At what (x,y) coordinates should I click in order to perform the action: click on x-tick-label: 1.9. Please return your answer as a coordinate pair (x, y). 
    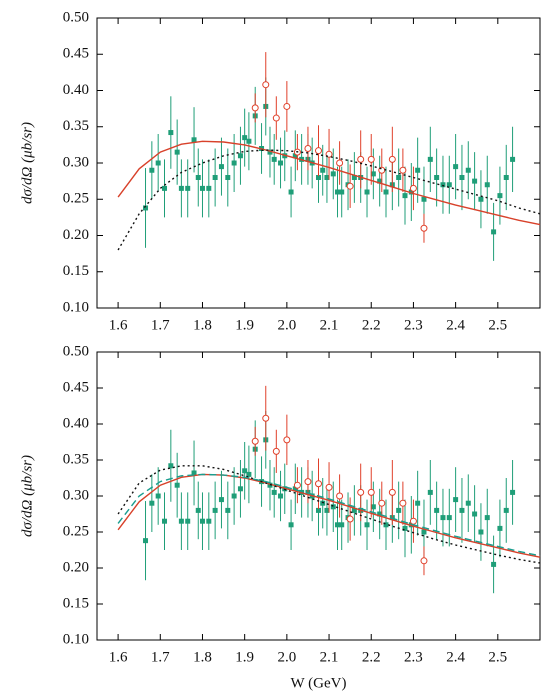
    Looking at the image, I should click on (244, 657).